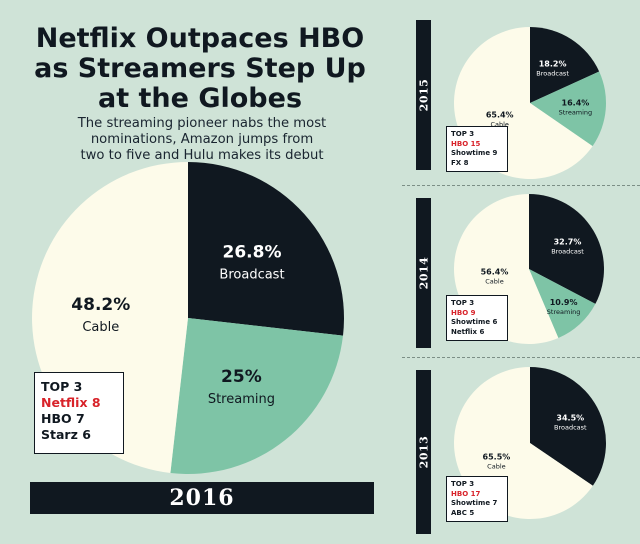 The height and width of the screenshot is (544, 640). I want to click on top3-box-2013: TOP 3 HBO 17 Showtime 7 ABC 5, so click(477, 499).